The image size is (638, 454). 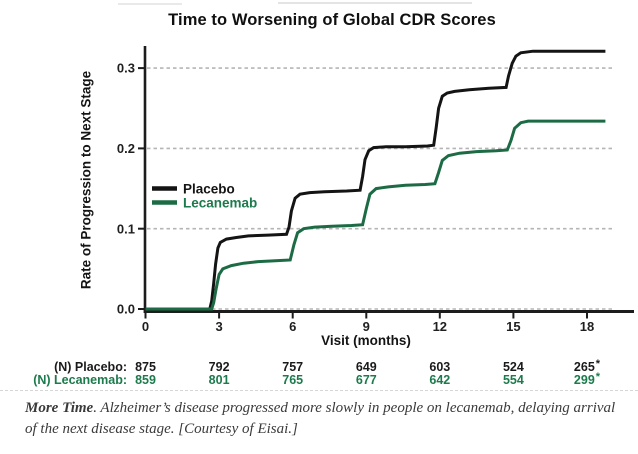 What do you see at coordinates (366, 380) in the screenshot?
I see `risk-value: 677` at bounding box center [366, 380].